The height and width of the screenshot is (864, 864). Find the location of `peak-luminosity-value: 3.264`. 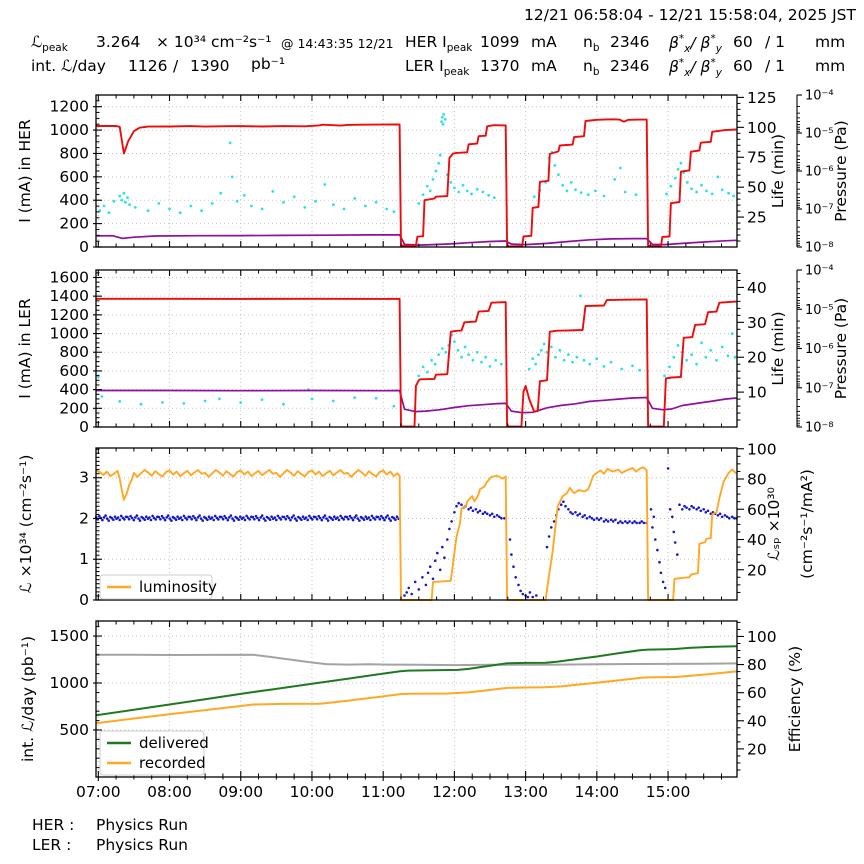

peak-luminosity-value: 3.264 is located at coordinates (118, 42).